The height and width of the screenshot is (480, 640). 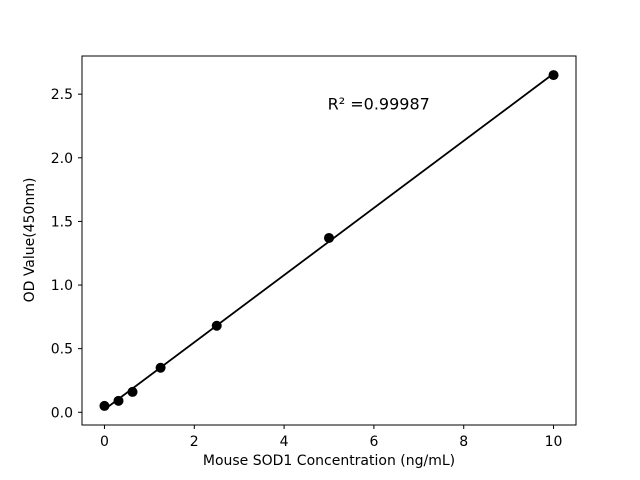 What do you see at coordinates (62, 95) in the screenshot?
I see `y-tick-label: 2.5` at bounding box center [62, 95].